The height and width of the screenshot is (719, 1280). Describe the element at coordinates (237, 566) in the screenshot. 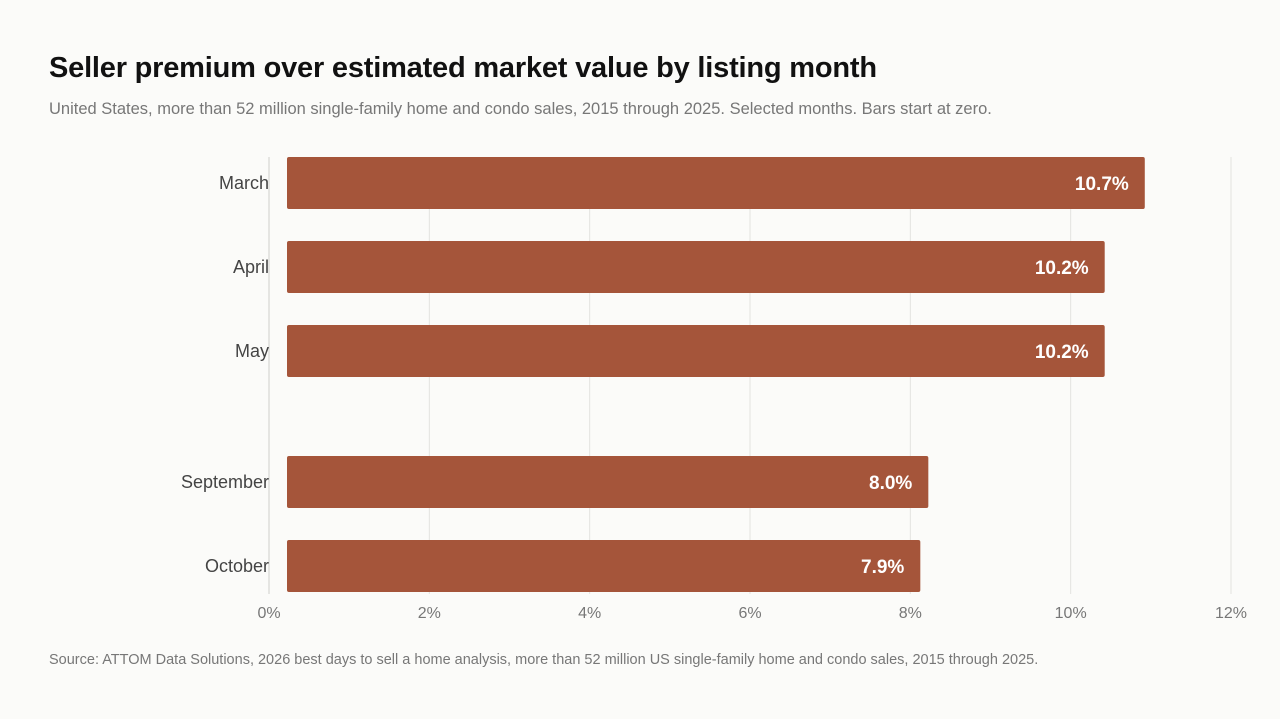

I see `category-label-october: October` at that location.